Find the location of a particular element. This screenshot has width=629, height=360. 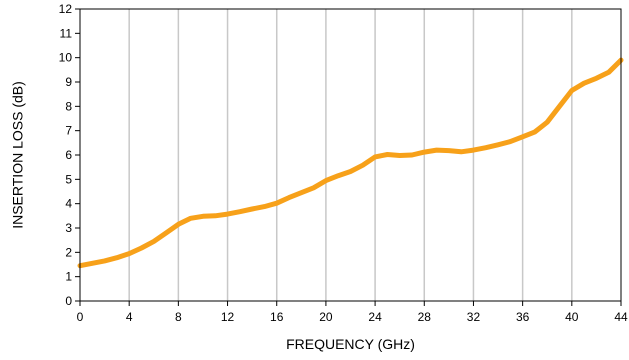

x-tick-label: 8 is located at coordinates (178, 317).